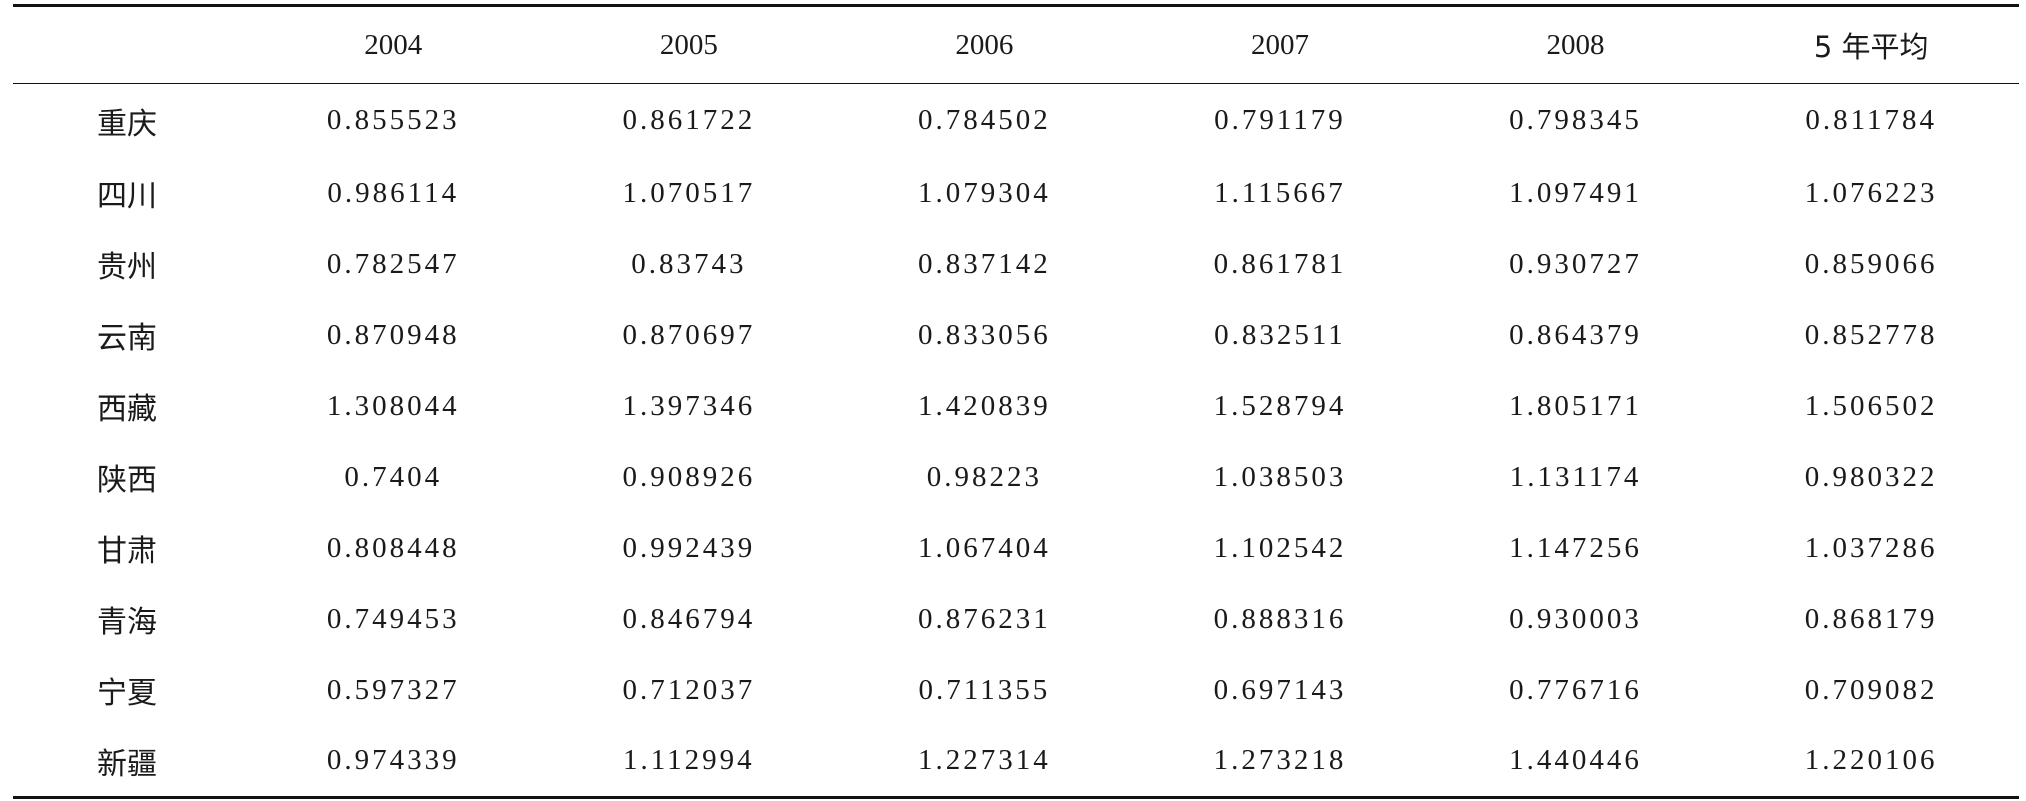 The width and height of the screenshot is (2026, 801). Describe the element at coordinates (984, 120) in the screenshot. I see `value-cell: 0.784502` at that location.